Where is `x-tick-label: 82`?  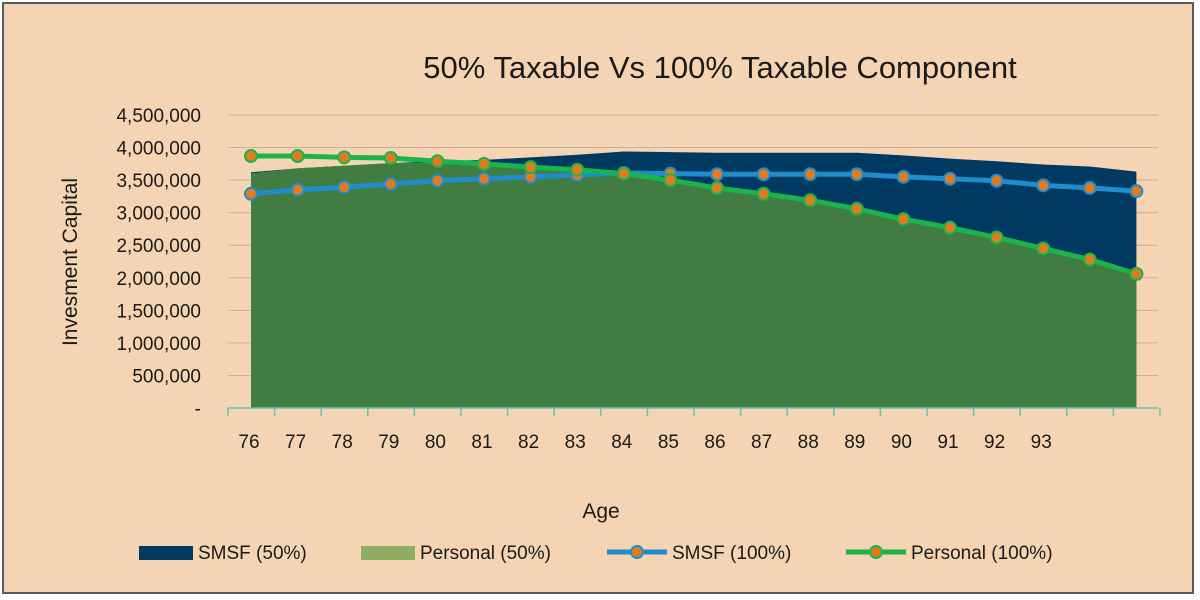
x-tick-label: 82 is located at coordinates (528, 442).